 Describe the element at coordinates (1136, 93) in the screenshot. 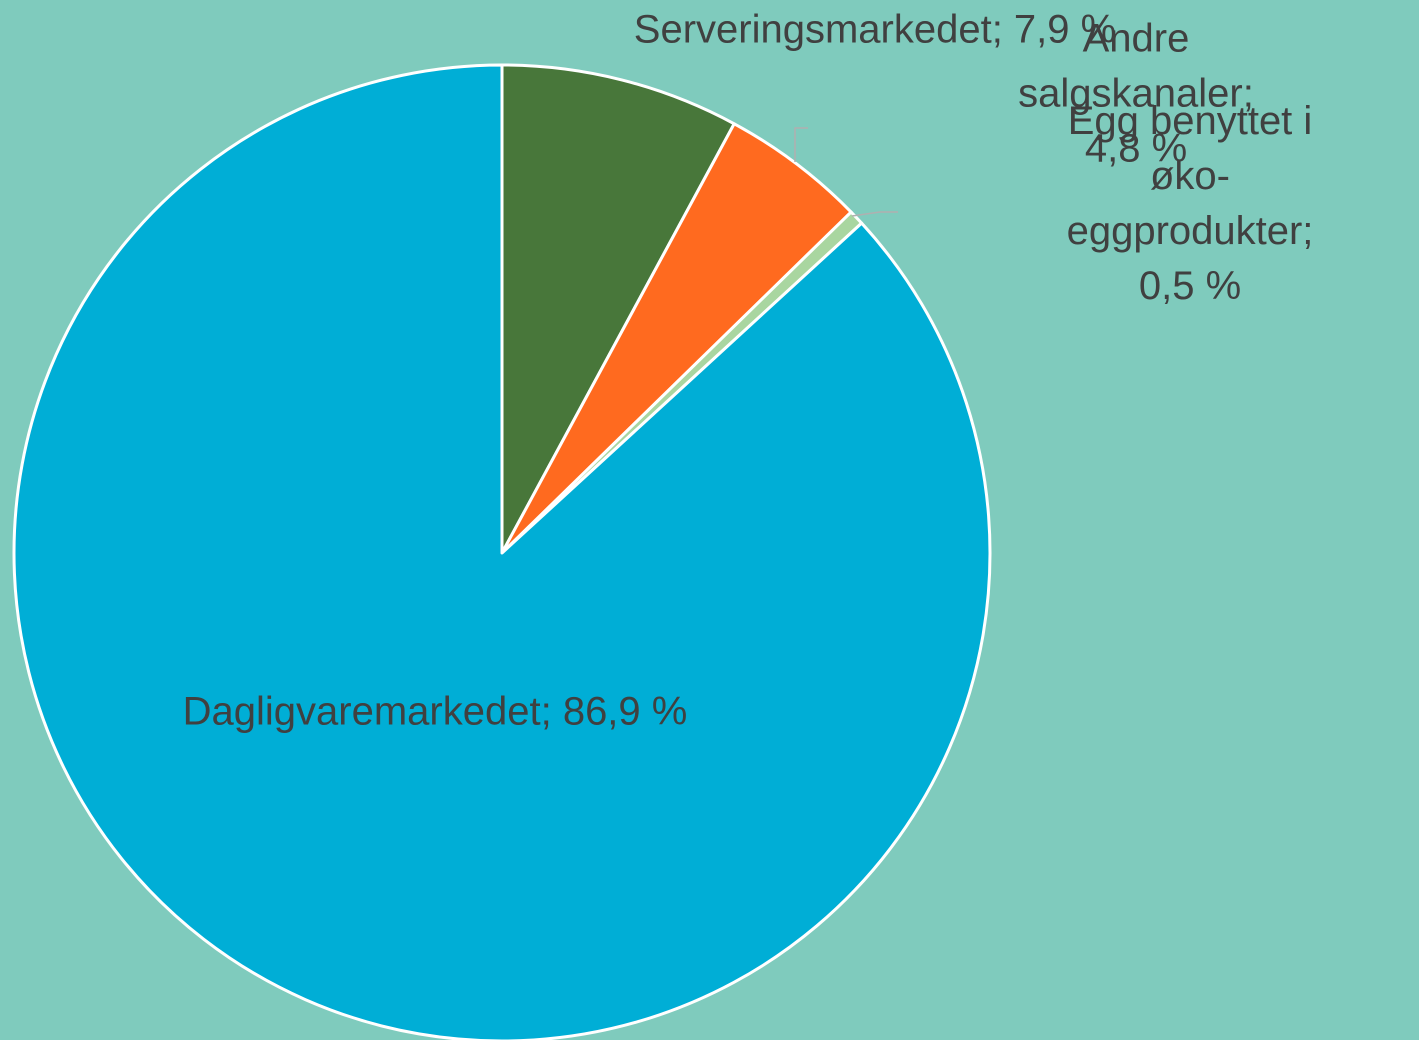

I see `data-label: Andre salgskanaler; 4,8 %` at that location.